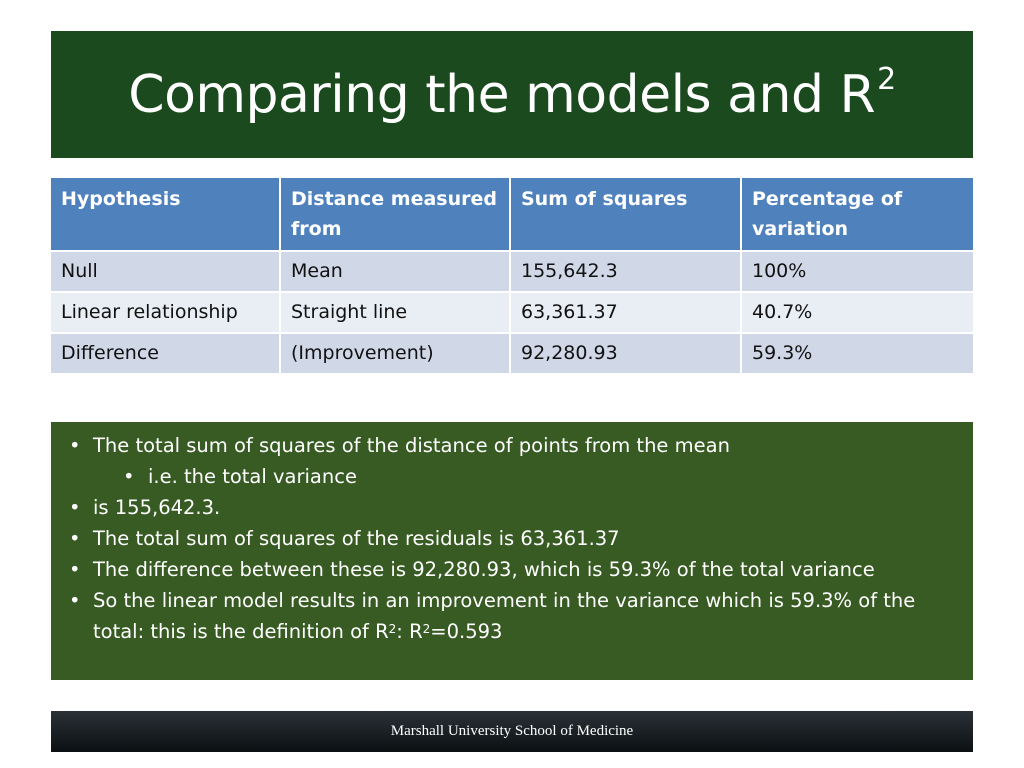 The width and height of the screenshot is (1024, 768). Describe the element at coordinates (466, 631) in the screenshot. I see `note-text-part: =0.593` at that location.